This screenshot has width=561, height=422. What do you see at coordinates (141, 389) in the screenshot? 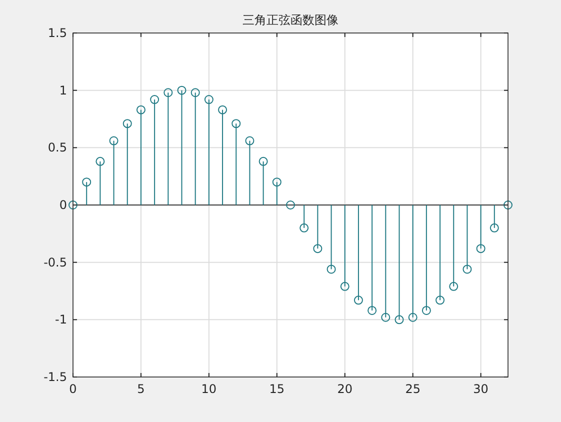
I see `x-tick-label: 5` at bounding box center [141, 389].